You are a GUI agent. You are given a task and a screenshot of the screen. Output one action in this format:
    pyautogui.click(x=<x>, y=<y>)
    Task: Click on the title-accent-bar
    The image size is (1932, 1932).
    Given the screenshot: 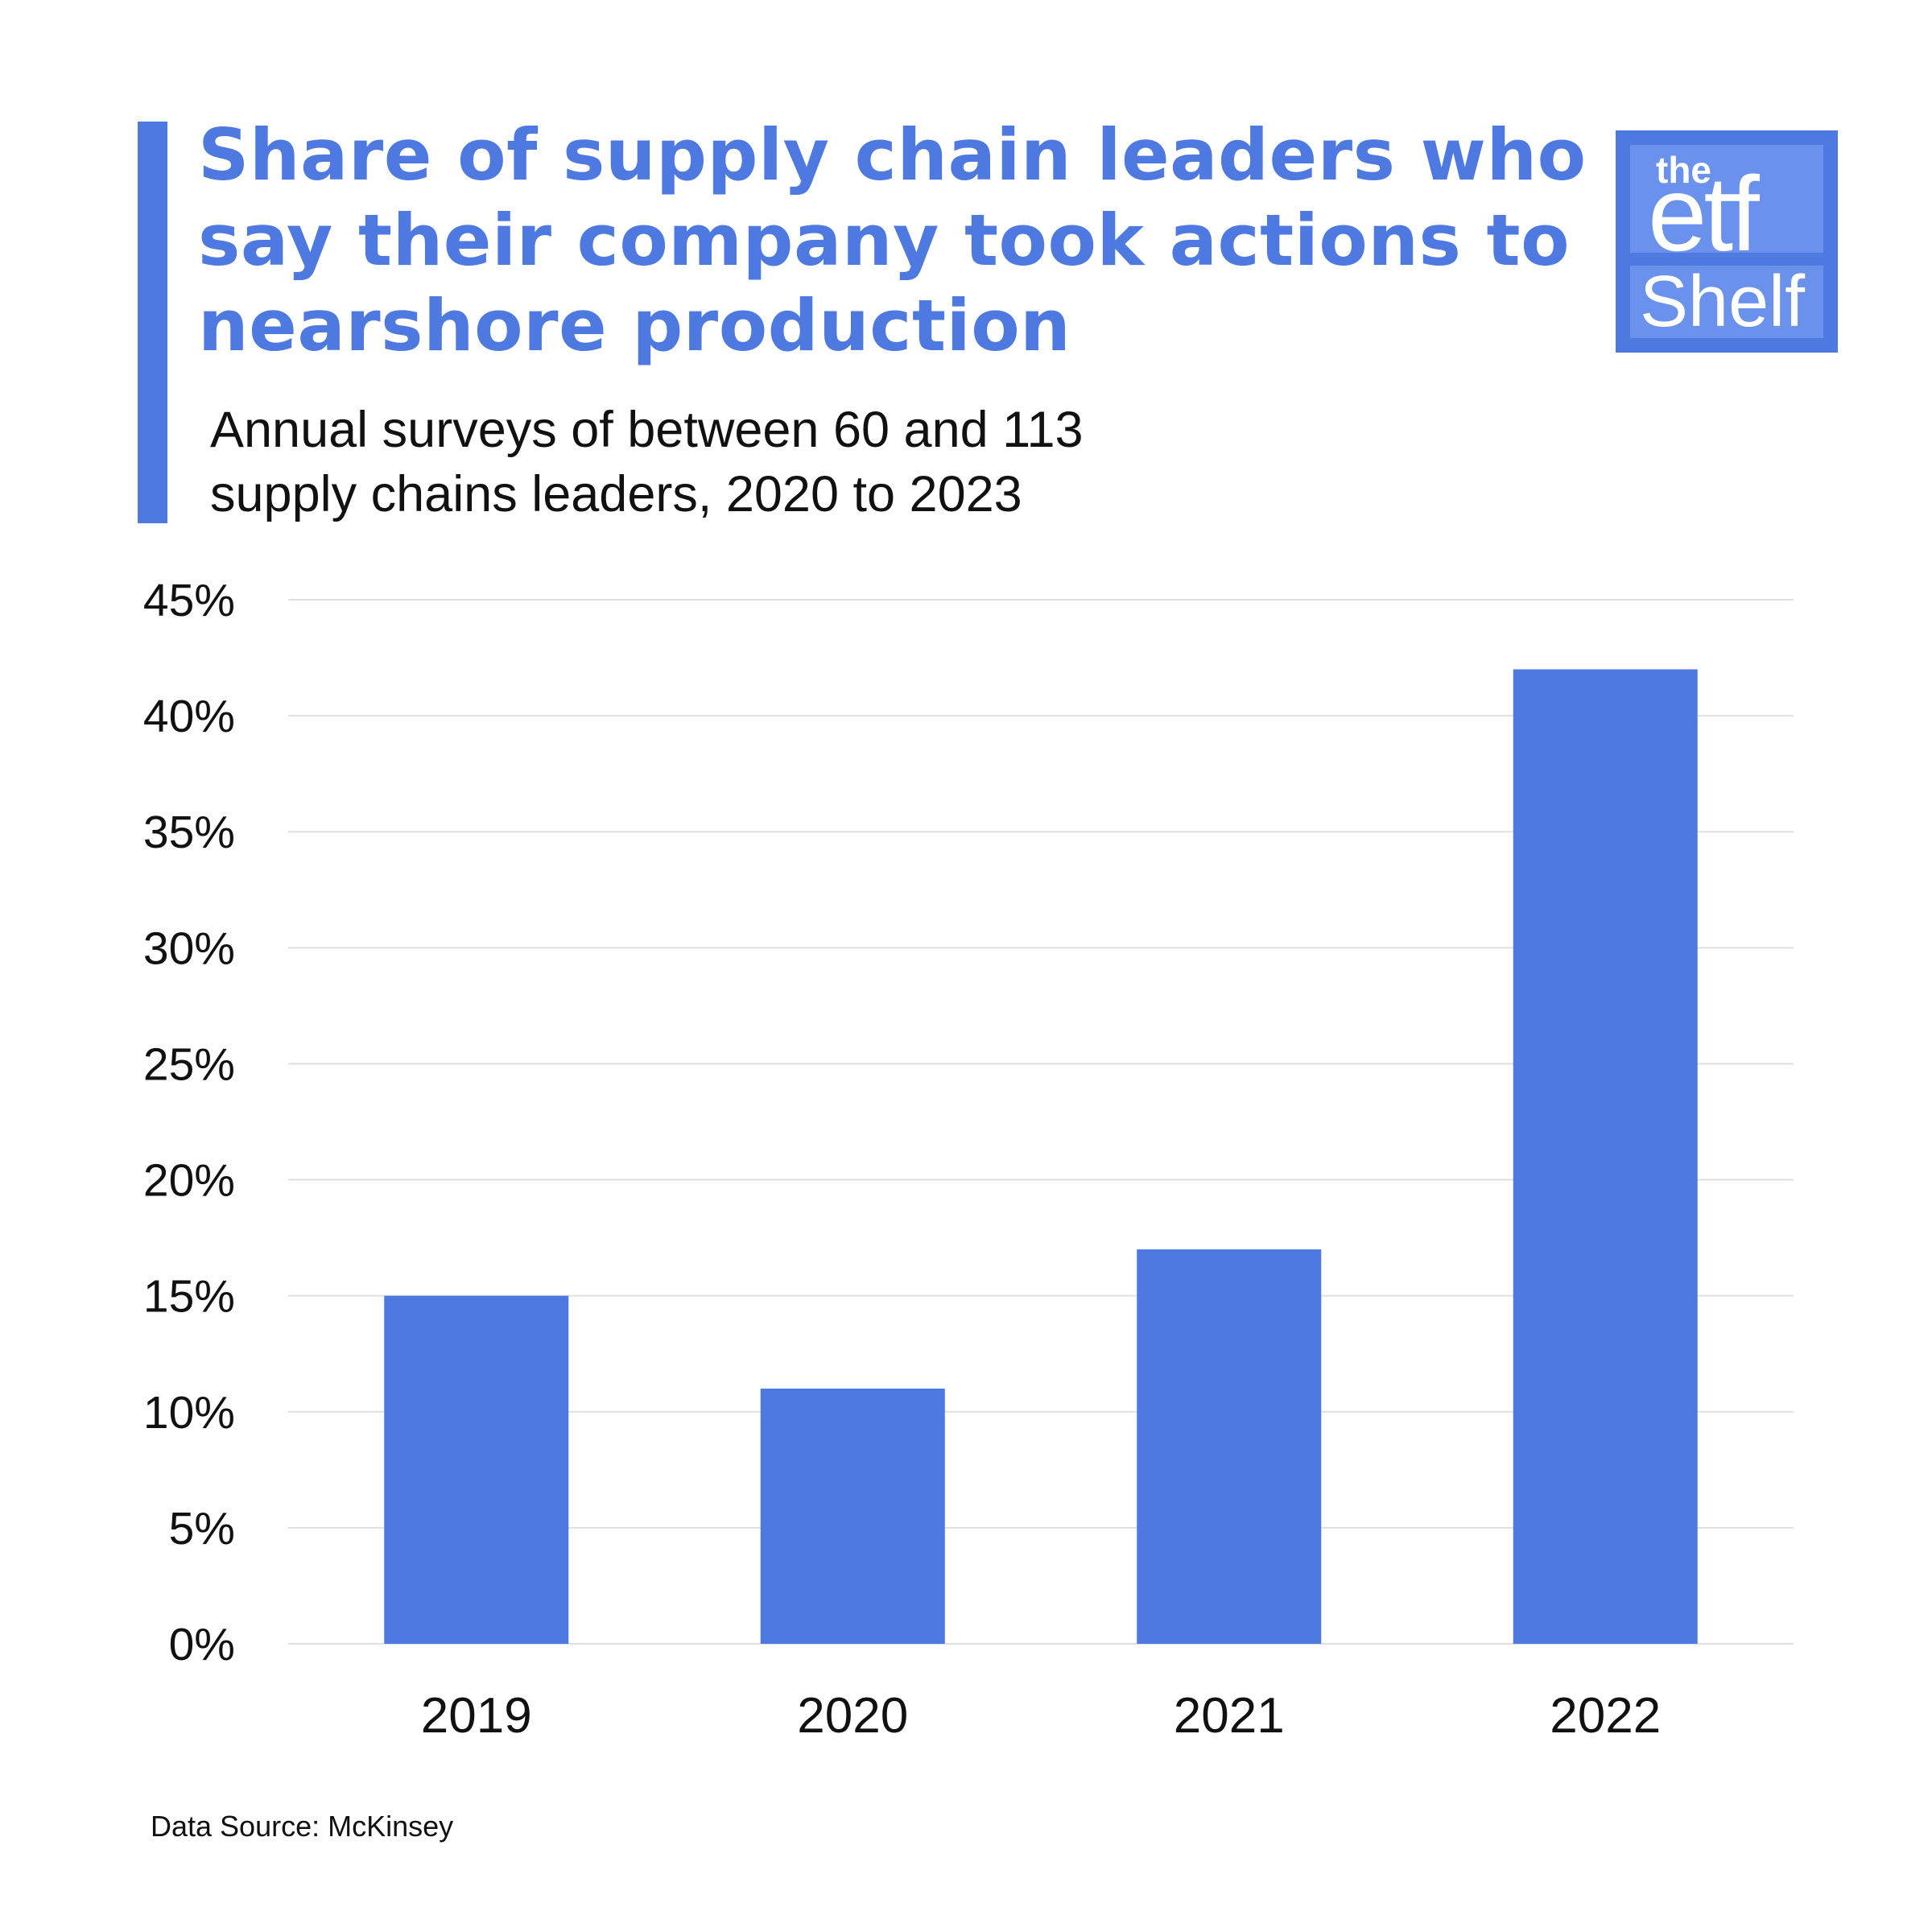 What is the action you would take?
    pyautogui.click(x=152, y=322)
    